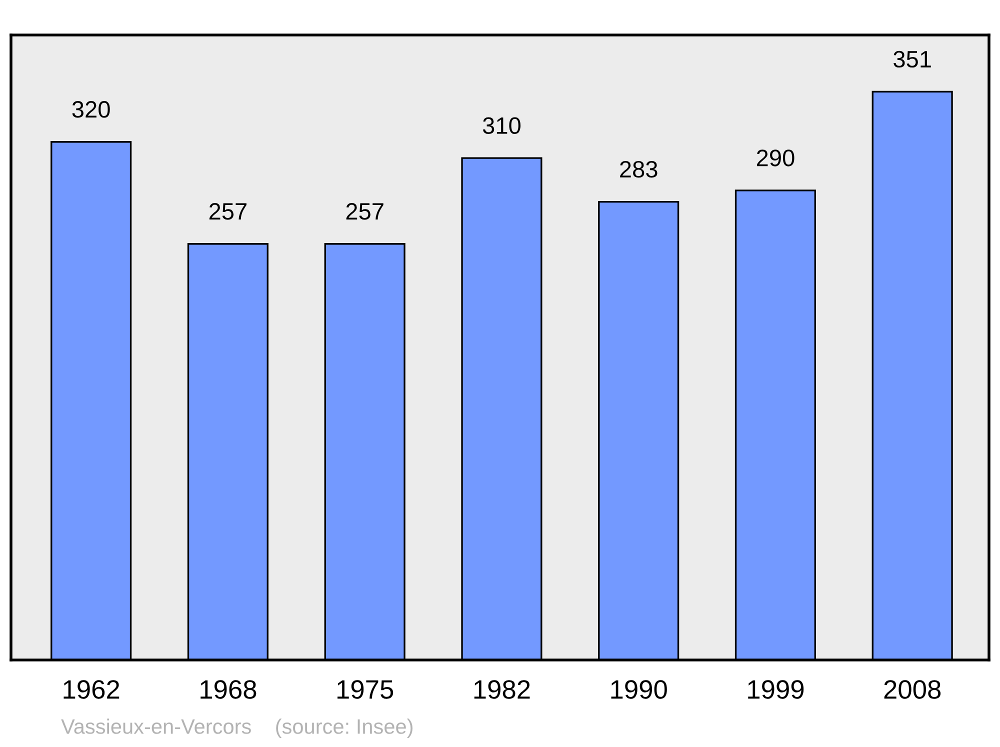 This screenshot has width=1000, height=747. I want to click on x-tick-label: 1990, so click(639, 689).